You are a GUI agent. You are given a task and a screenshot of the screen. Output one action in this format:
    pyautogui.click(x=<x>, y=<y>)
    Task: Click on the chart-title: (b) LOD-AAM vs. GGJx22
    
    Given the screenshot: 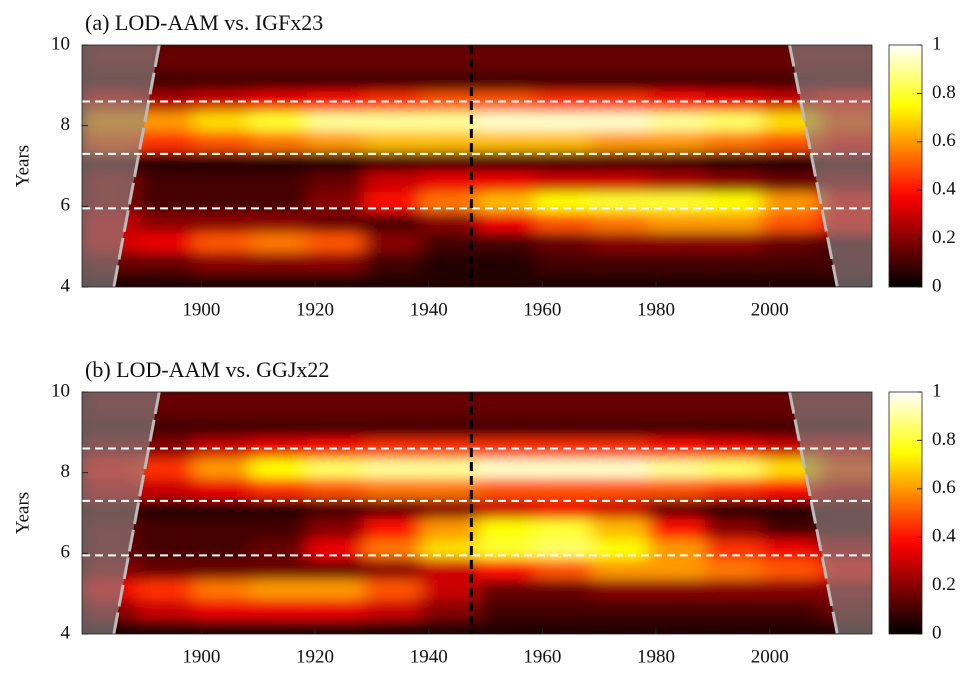 What is the action you would take?
    pyautogui.click(x=207, y=369)
    